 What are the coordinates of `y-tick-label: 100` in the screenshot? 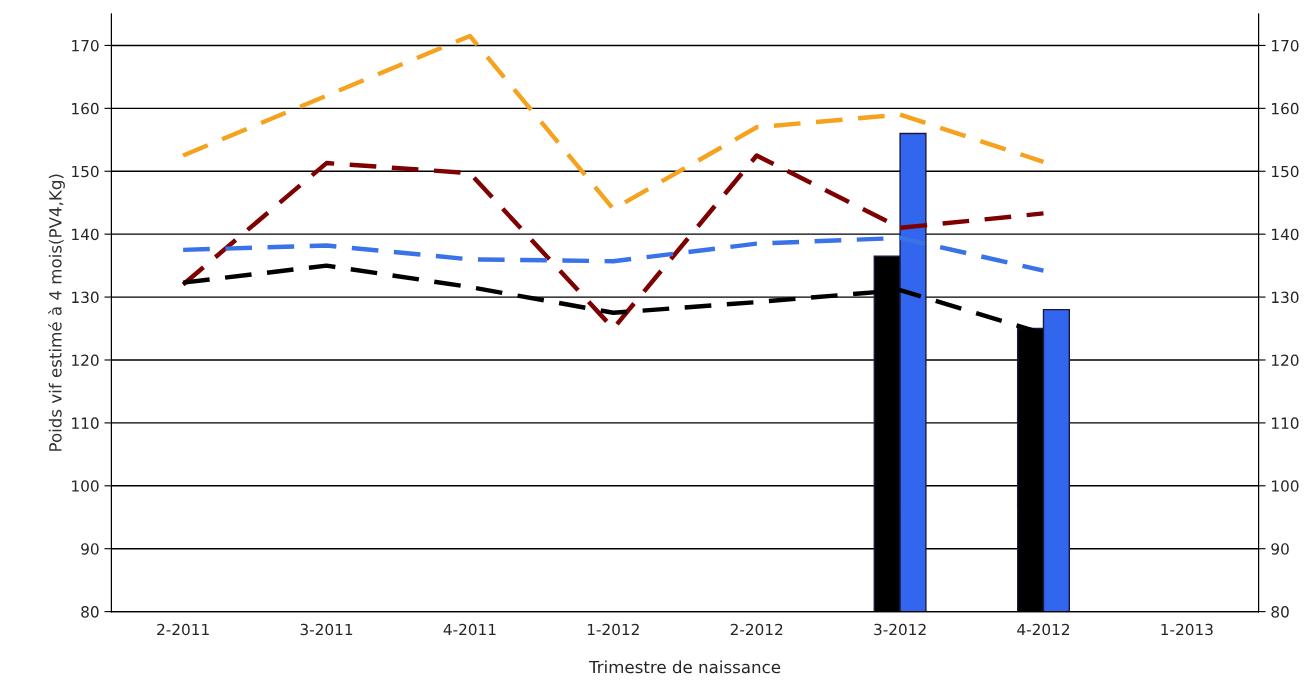 It's located at (85, 486).